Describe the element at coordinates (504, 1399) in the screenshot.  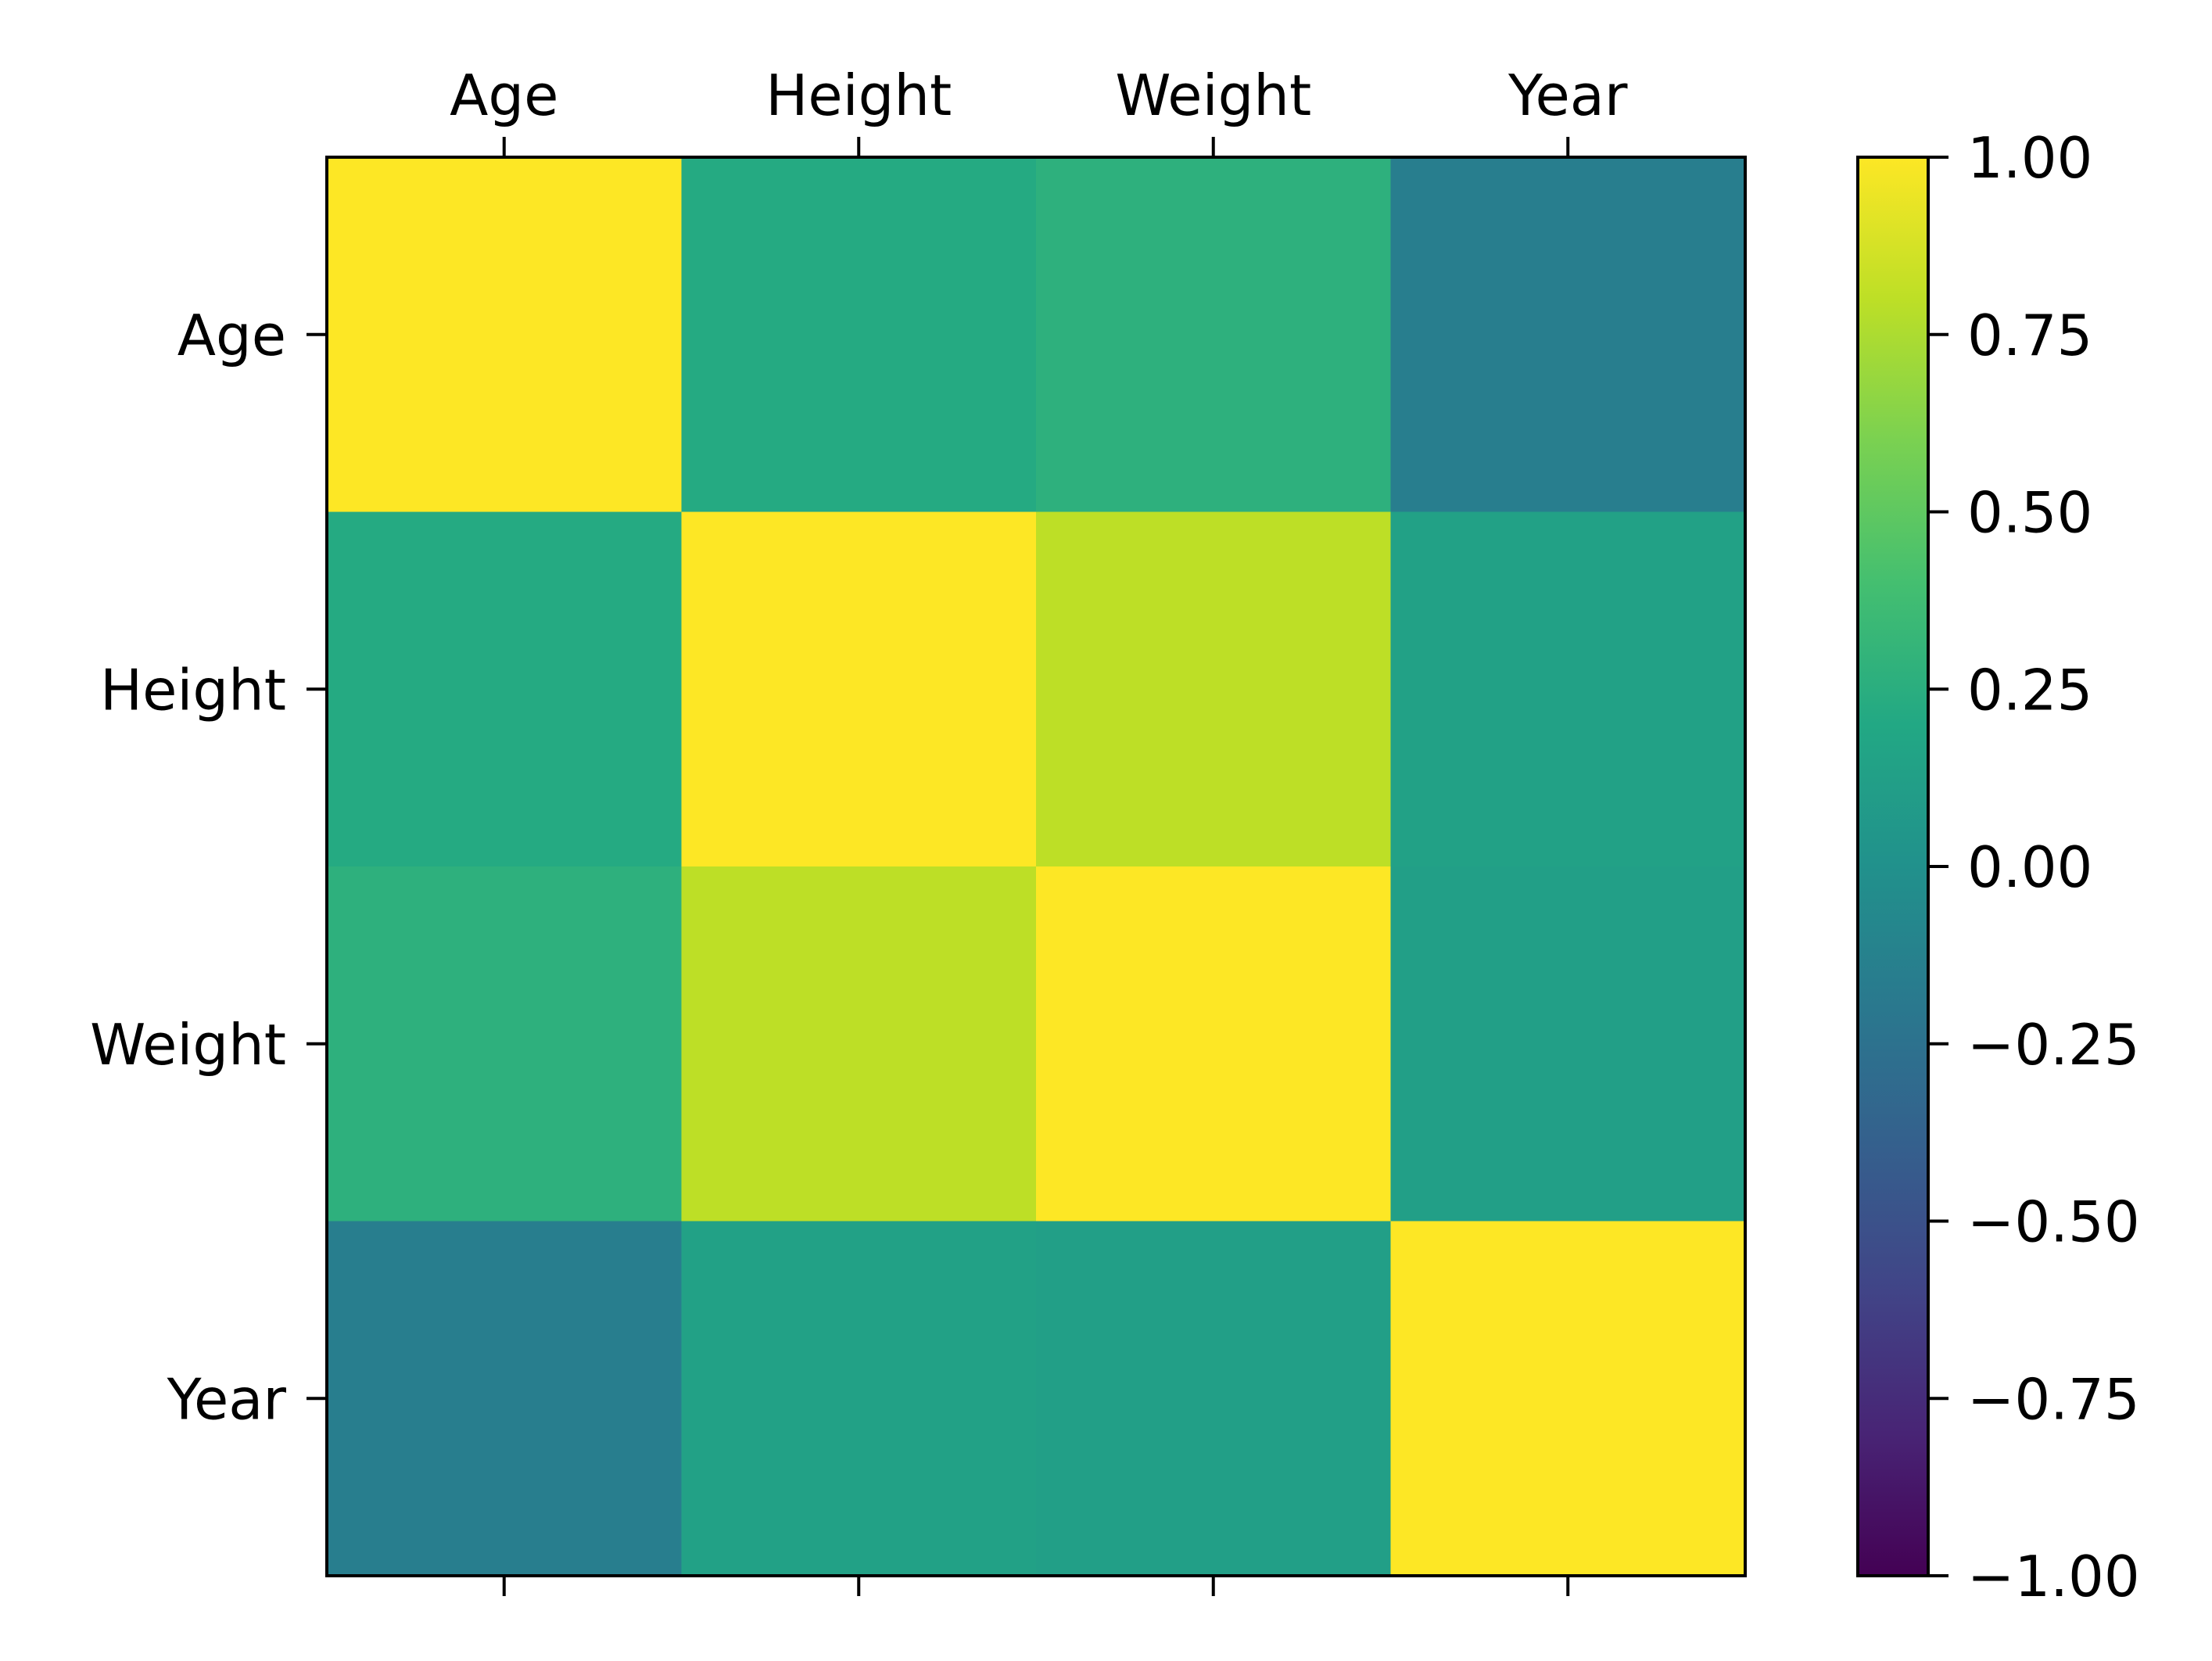
I see `heatmap-cell-year-age` at that location.